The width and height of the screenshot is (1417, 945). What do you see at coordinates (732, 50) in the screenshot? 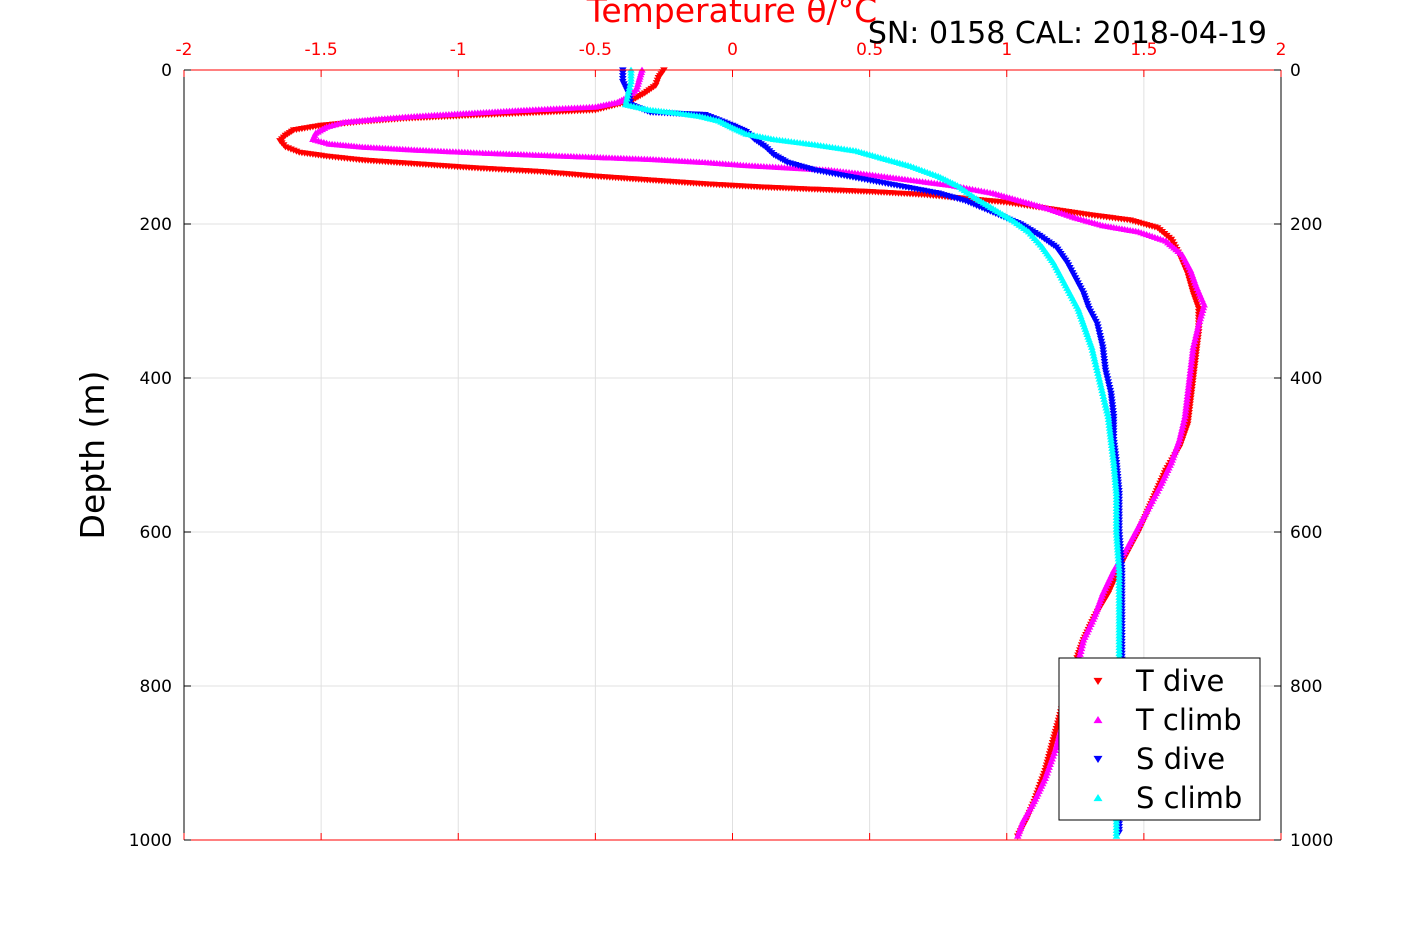
I see `x-tick-label: 0` at bounding box center [732, 50].